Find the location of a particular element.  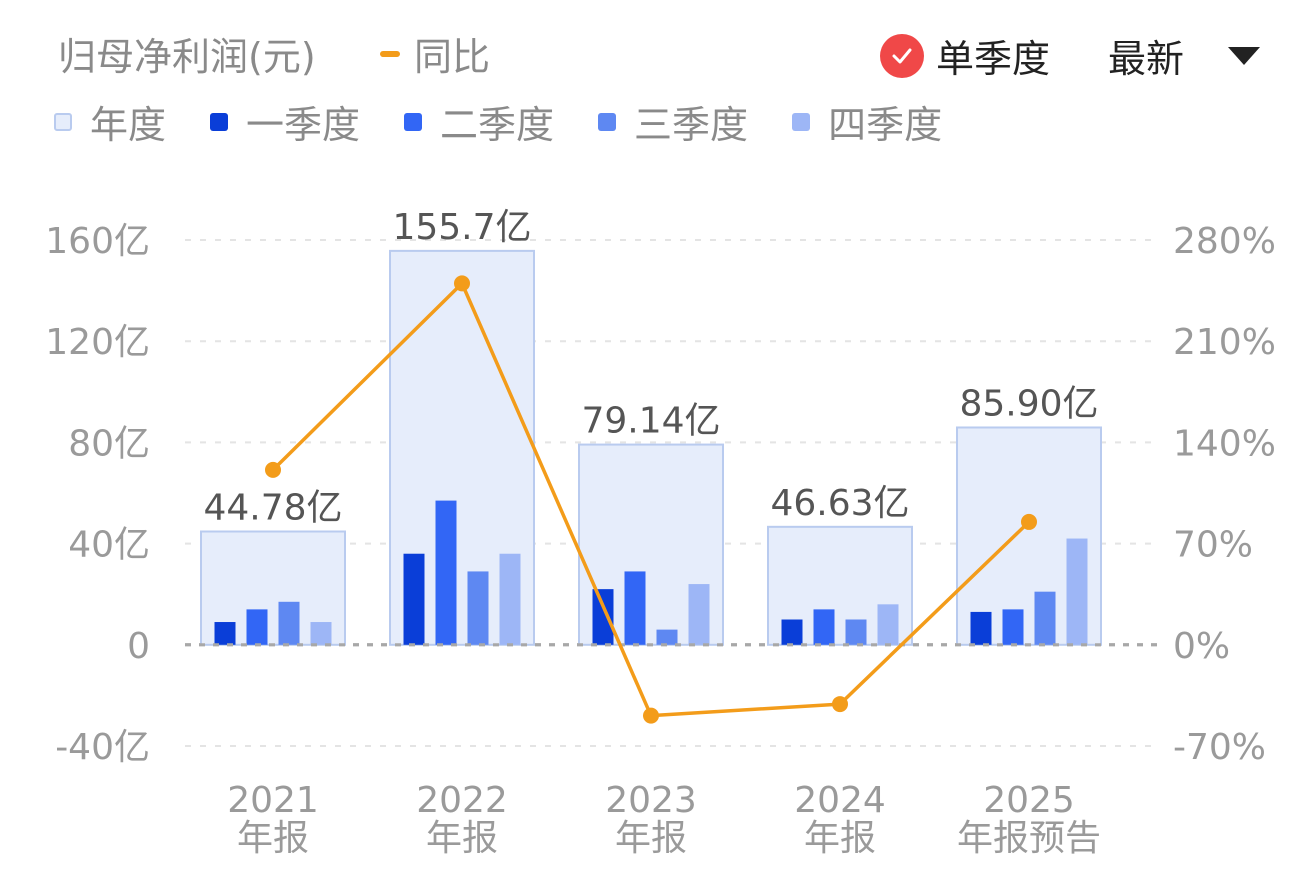

y-right-tick-label: 140% is located at coordinates (1224, 443).